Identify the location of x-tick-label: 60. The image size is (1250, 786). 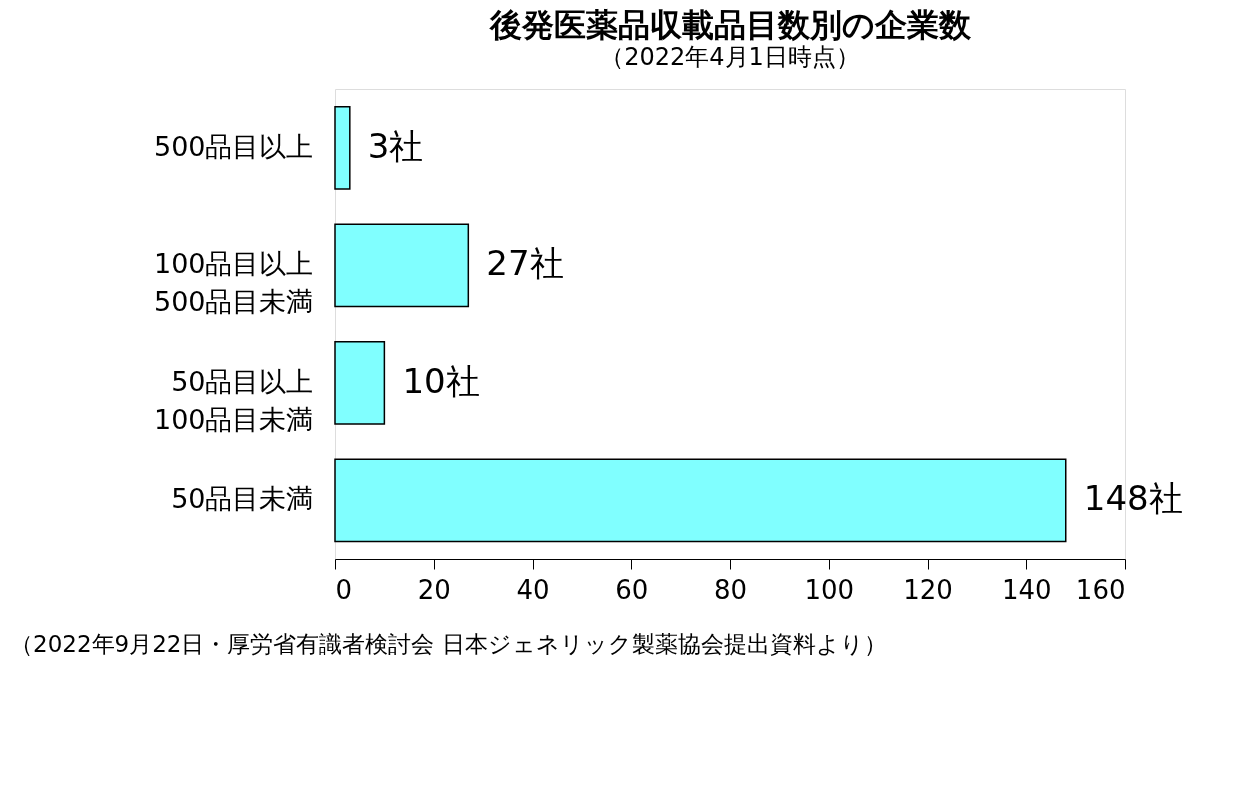
(632, 589).